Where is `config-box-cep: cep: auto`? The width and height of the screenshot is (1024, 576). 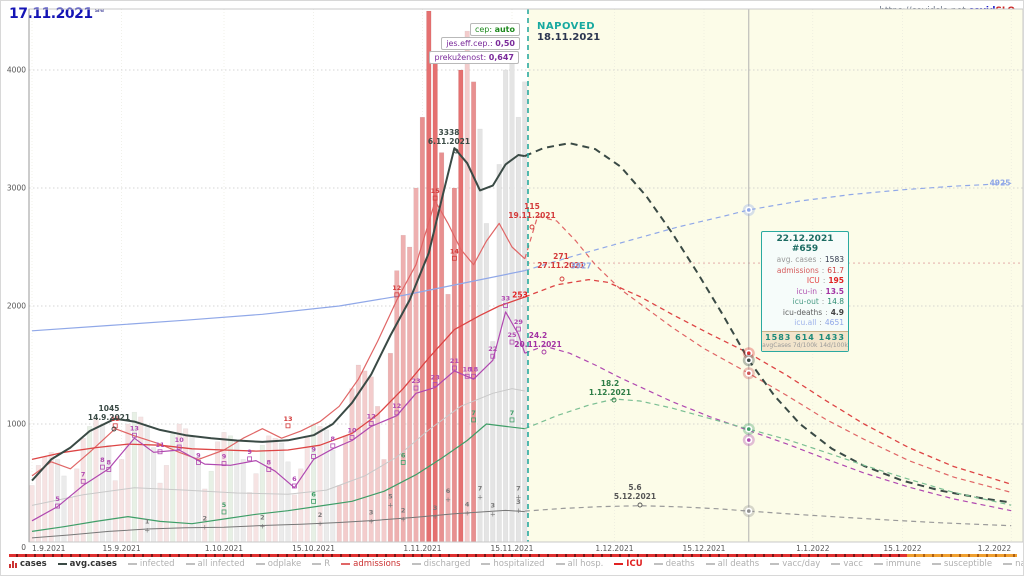 config-box-cep: cep: auto is located at coordinates (494, 29).